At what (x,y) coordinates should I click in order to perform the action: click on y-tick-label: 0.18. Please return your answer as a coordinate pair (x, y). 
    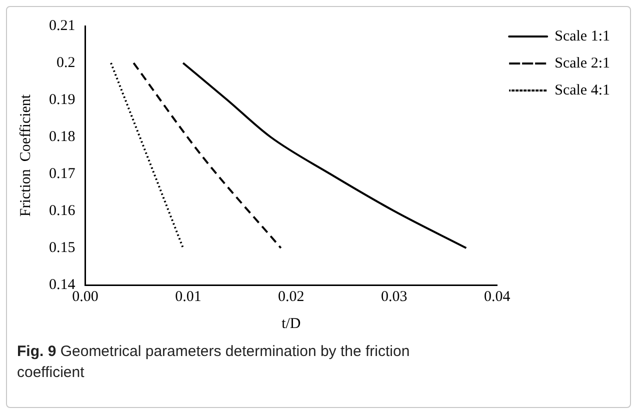
    Looking at the image, I should click on (62, 136).